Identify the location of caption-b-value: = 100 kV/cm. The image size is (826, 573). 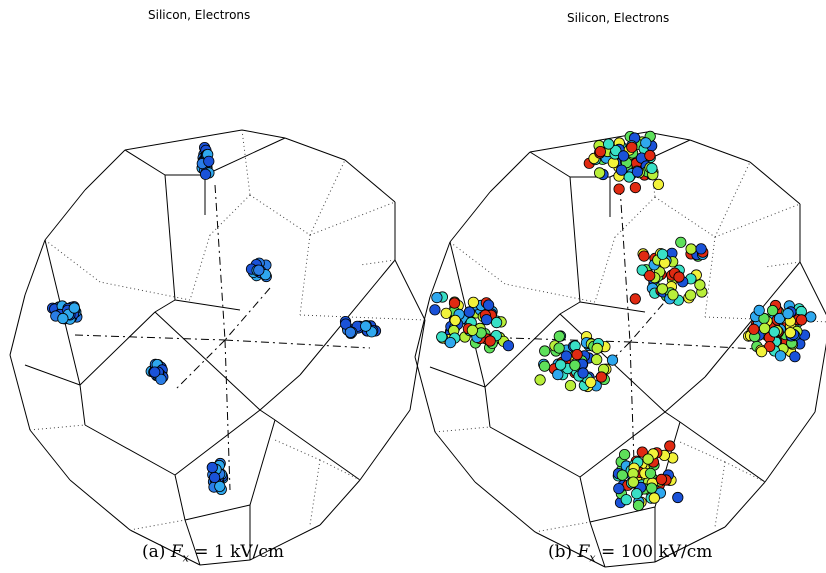
(654, 552).